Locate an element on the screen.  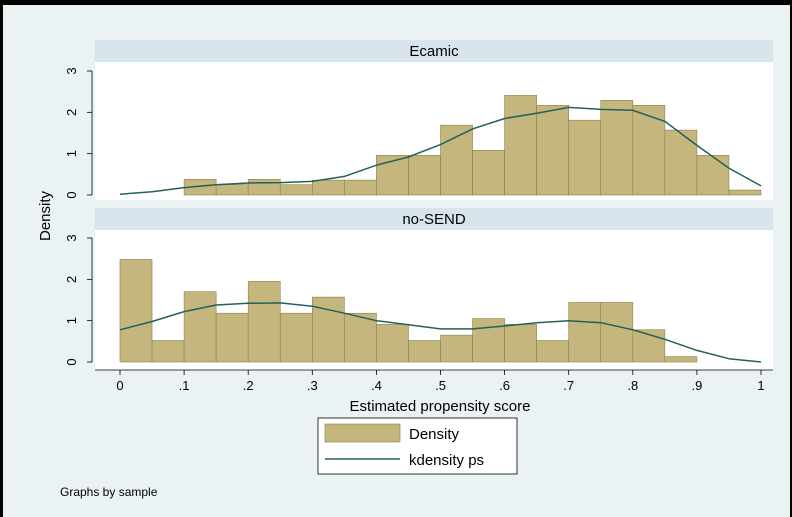
x-tick-label: .2 is located at coordinates (248, 385).